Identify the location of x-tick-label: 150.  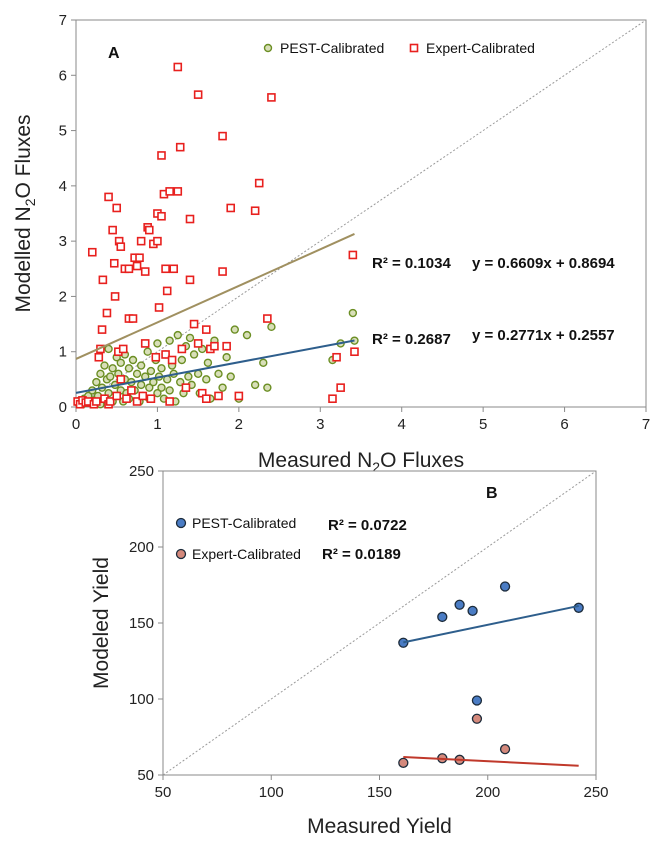
(379, 792).